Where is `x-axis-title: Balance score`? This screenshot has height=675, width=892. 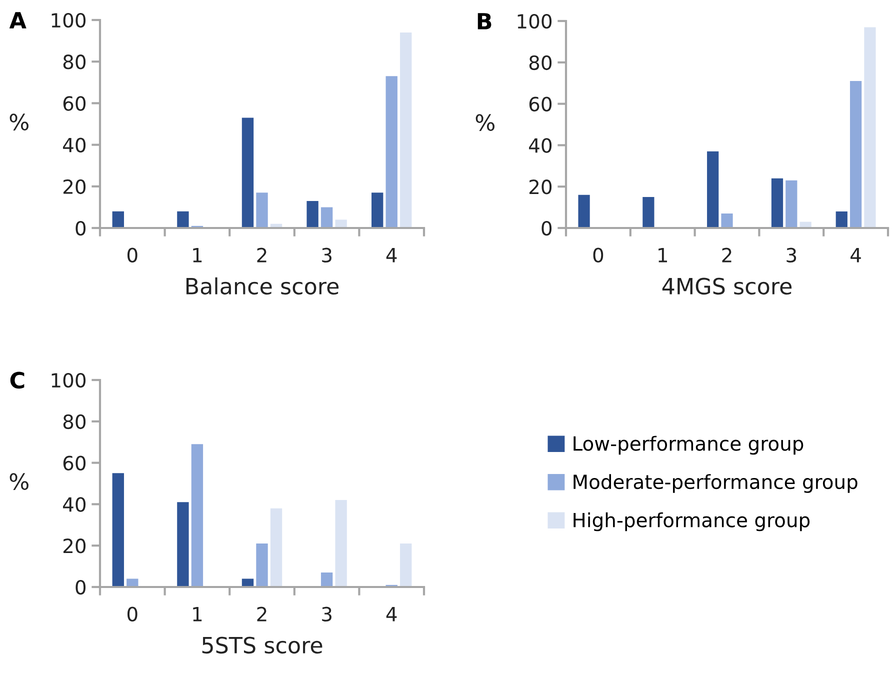
x-axis-title: Balance score is located at coordinates (262, 286).